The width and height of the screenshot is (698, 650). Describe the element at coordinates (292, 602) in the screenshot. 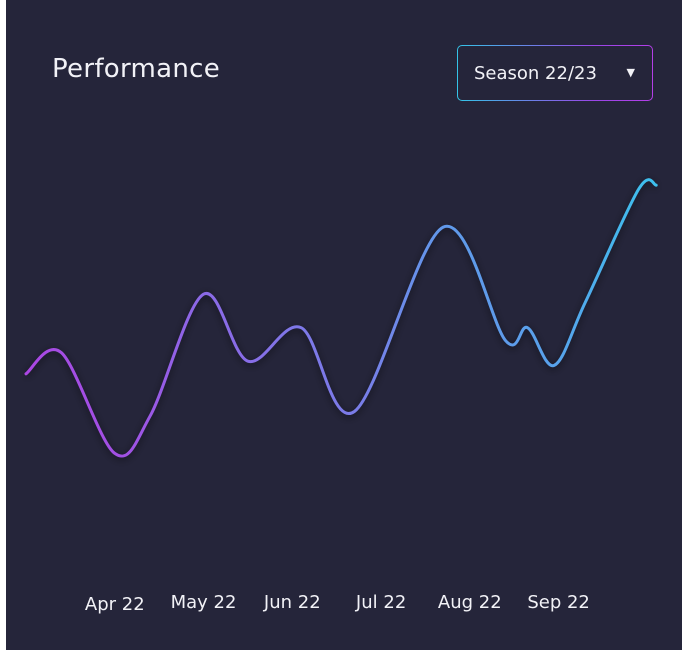

I see `x-tick-label: Jun 22` at that location.